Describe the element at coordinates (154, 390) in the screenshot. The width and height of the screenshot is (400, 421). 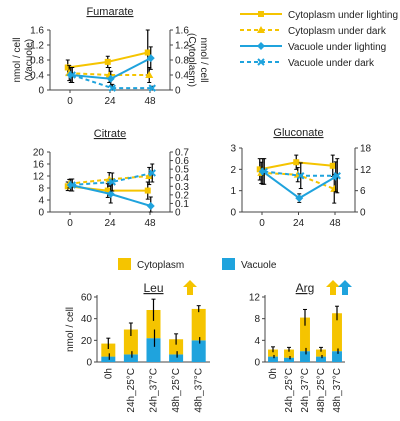
I see `x-tick-label: 24h_37°C` at that location.